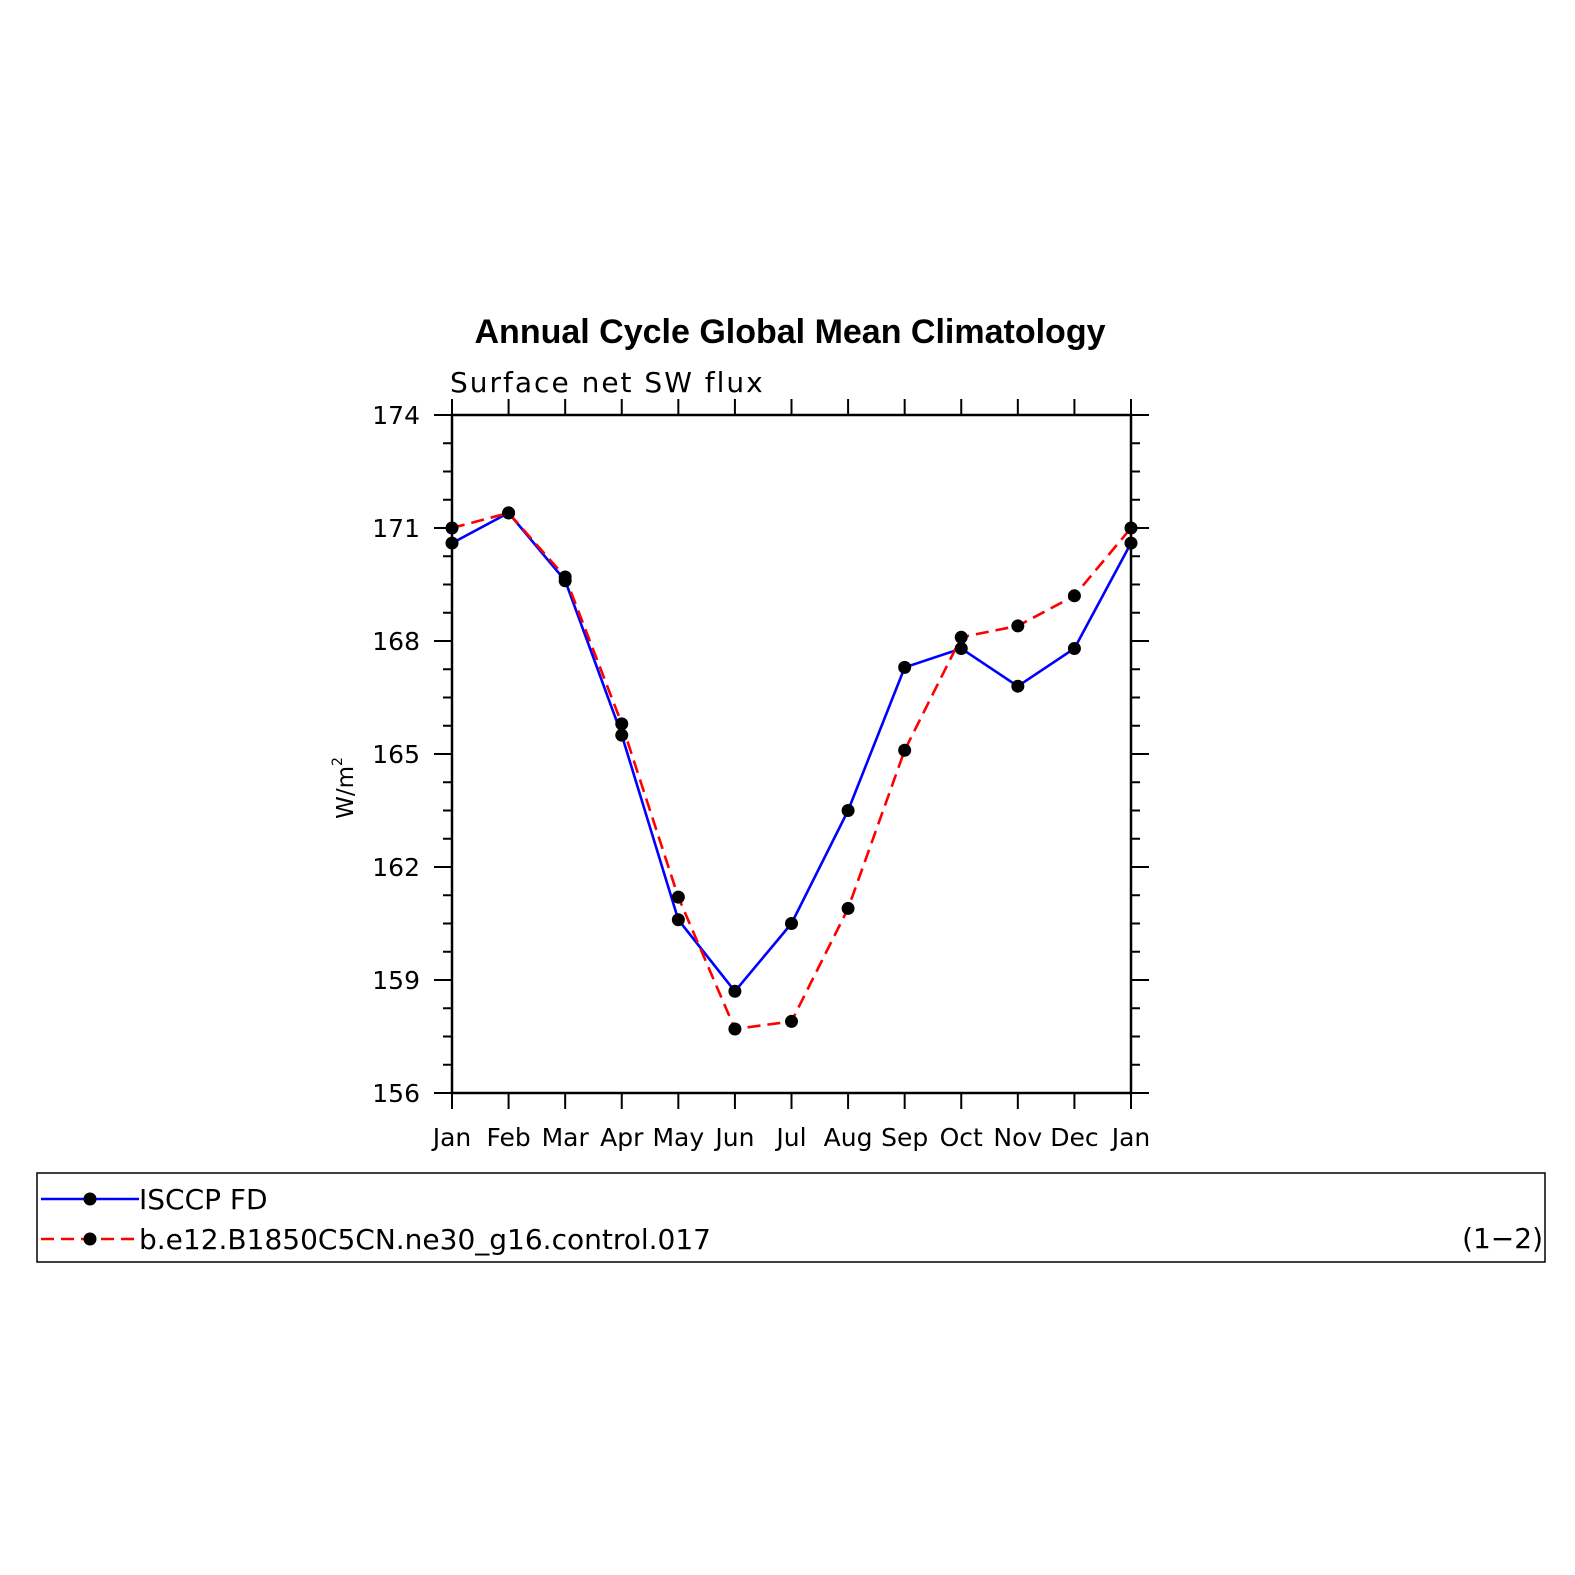 The height and width of the screenshot is (1575, 1575). Describe the element at coordinates (346, 792) in the screenshot. I see `y-axis-label-text: W/m` at that location.